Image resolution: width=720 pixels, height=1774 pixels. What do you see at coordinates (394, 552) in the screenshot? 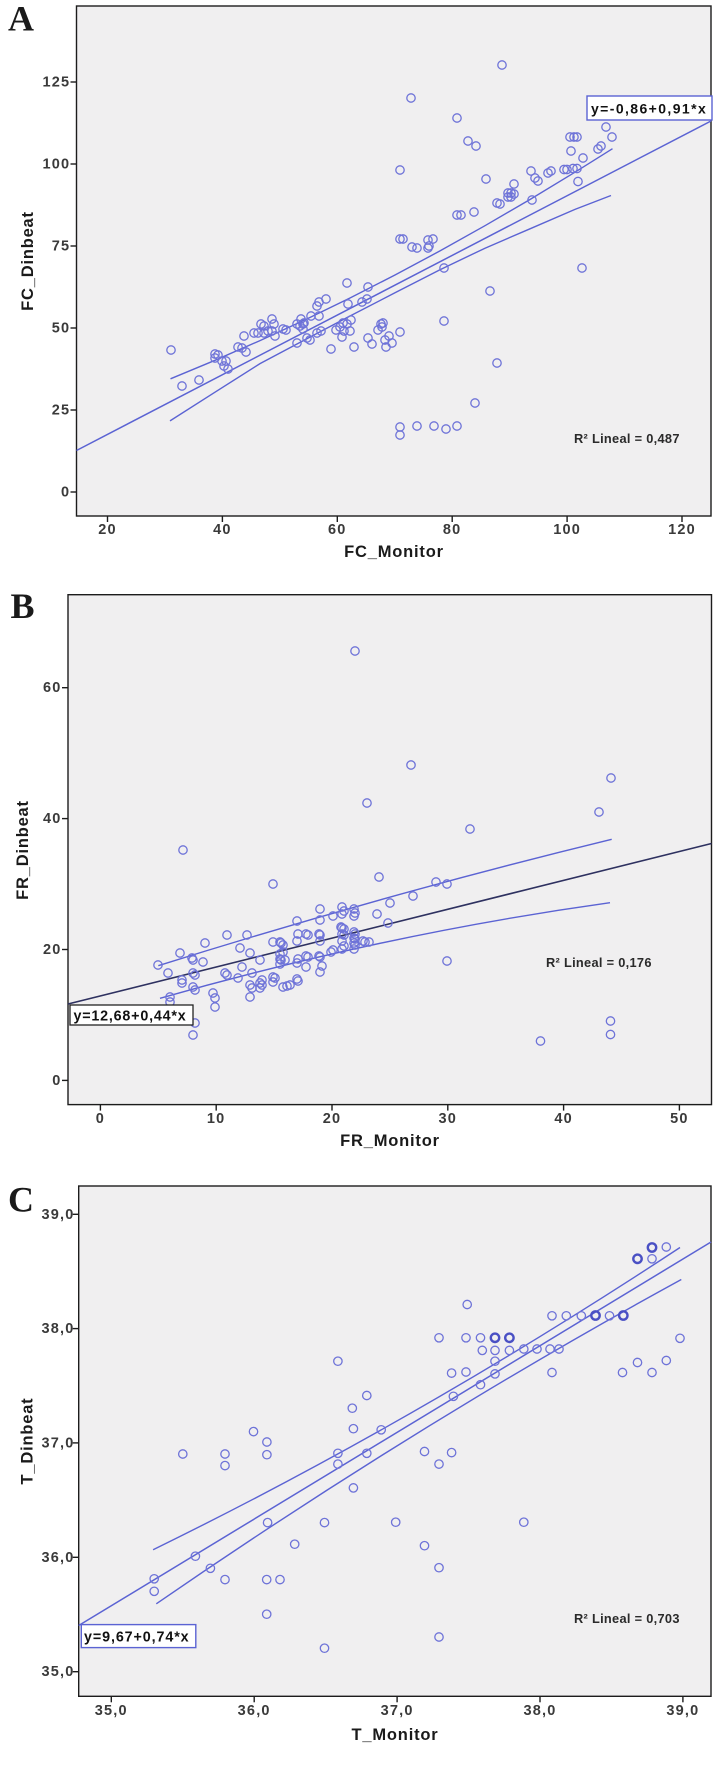
I see `svg-text: FC_Monitor` at bounding box center [394, 552].